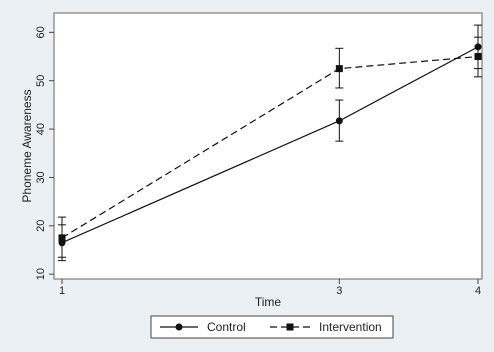  I want to click on y-tick-label: 60, so click(41, 32).